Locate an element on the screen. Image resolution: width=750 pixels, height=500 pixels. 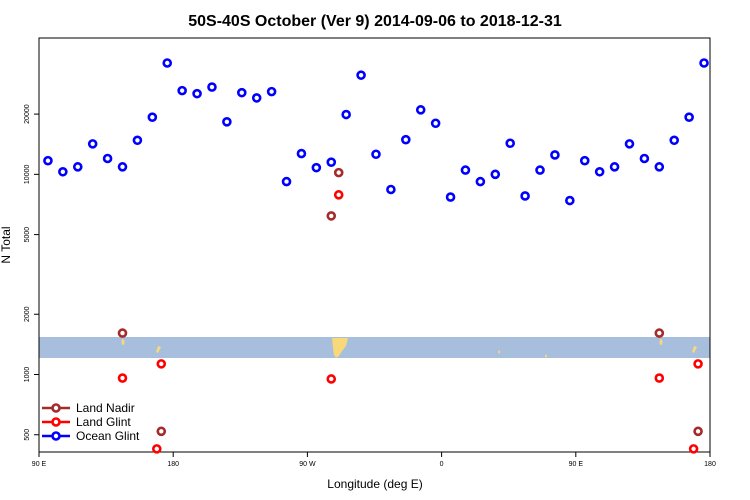
legend-label-land-glint: Land Glint is located at coordinates (103, 422).